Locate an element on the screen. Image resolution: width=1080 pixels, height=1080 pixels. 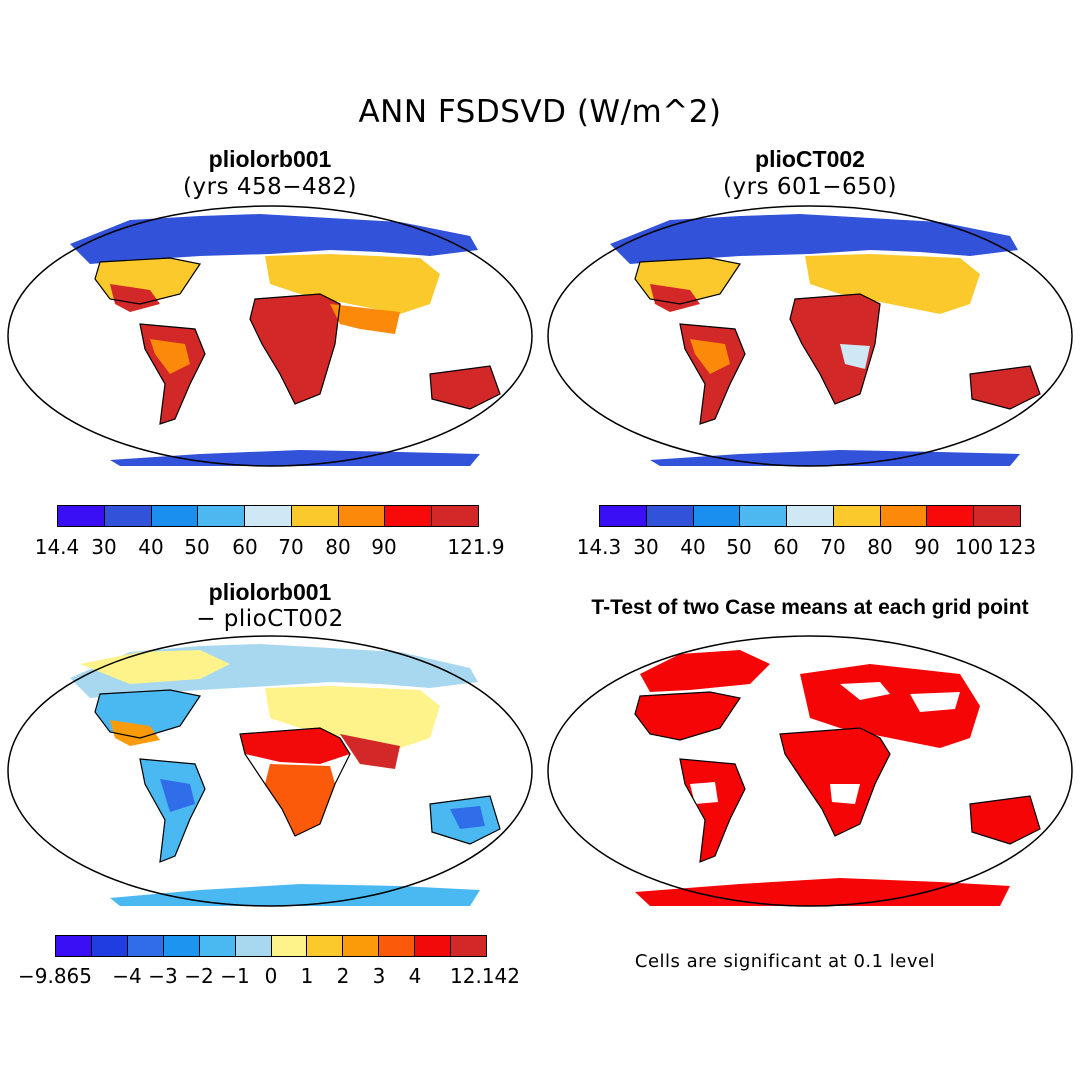
colorbar-tick: 90 is located at coordinates (384, 547).